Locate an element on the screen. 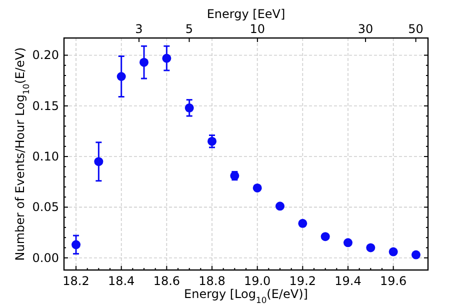 This screenshot has width=474, height=307. x2-tick-label: 3 is located at coordinates (139, 29).